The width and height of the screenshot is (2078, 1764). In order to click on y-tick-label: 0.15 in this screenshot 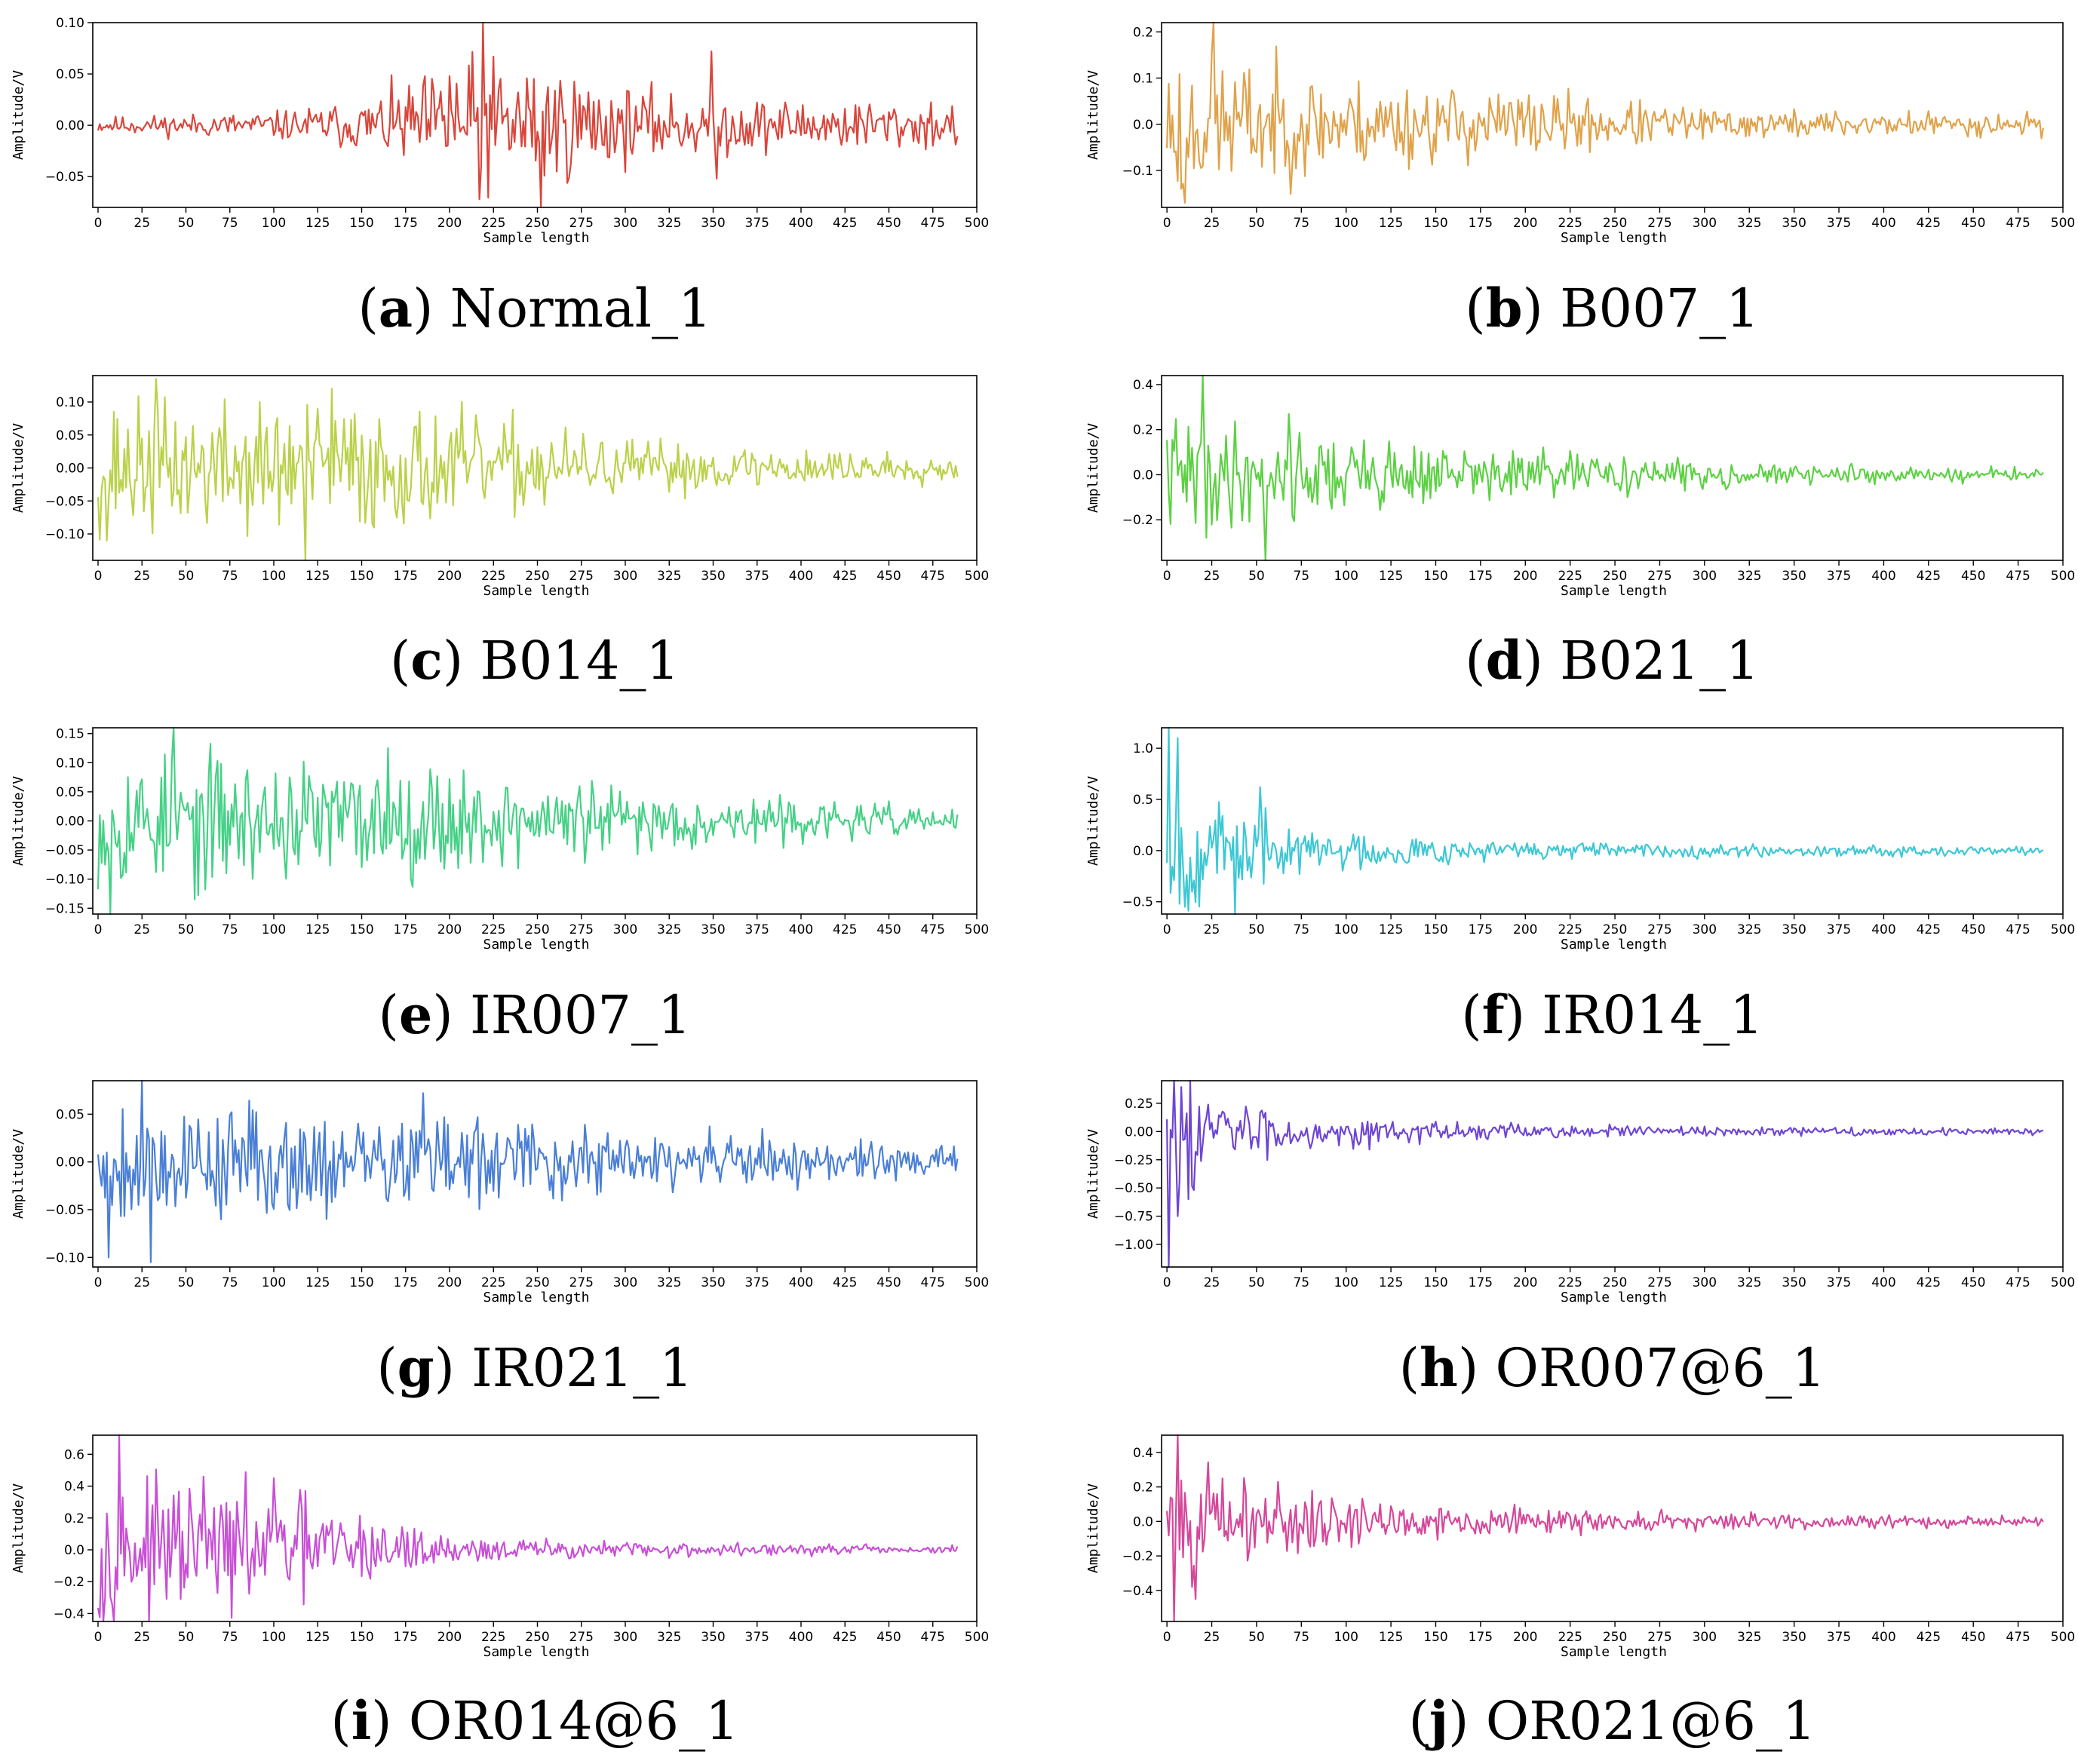, I will do `click(70, 734)`.